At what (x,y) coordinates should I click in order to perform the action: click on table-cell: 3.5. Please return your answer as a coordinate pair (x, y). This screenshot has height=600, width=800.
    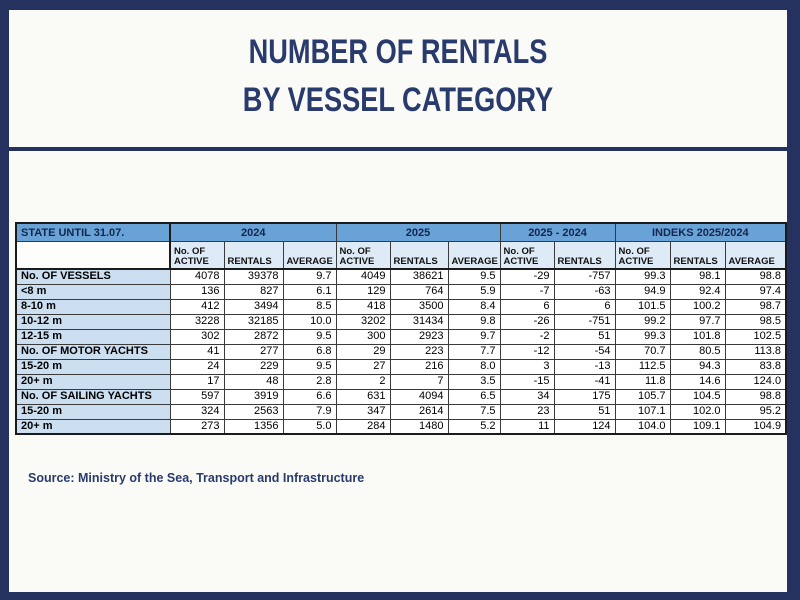
    Looking at the image, I should click on (474, 381).